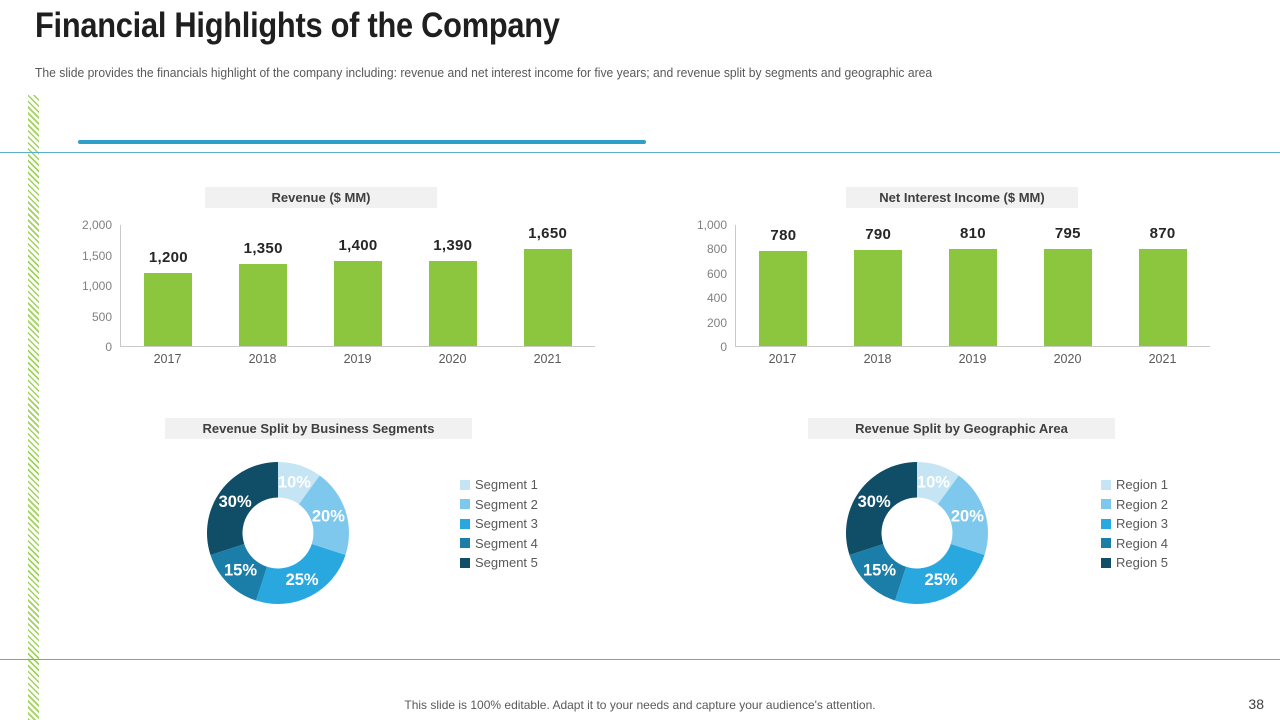  What do you see at coordinates (506, 543) in the screenshot?
I see `legend-label: Segment 4` at bounding box center [506, 543].